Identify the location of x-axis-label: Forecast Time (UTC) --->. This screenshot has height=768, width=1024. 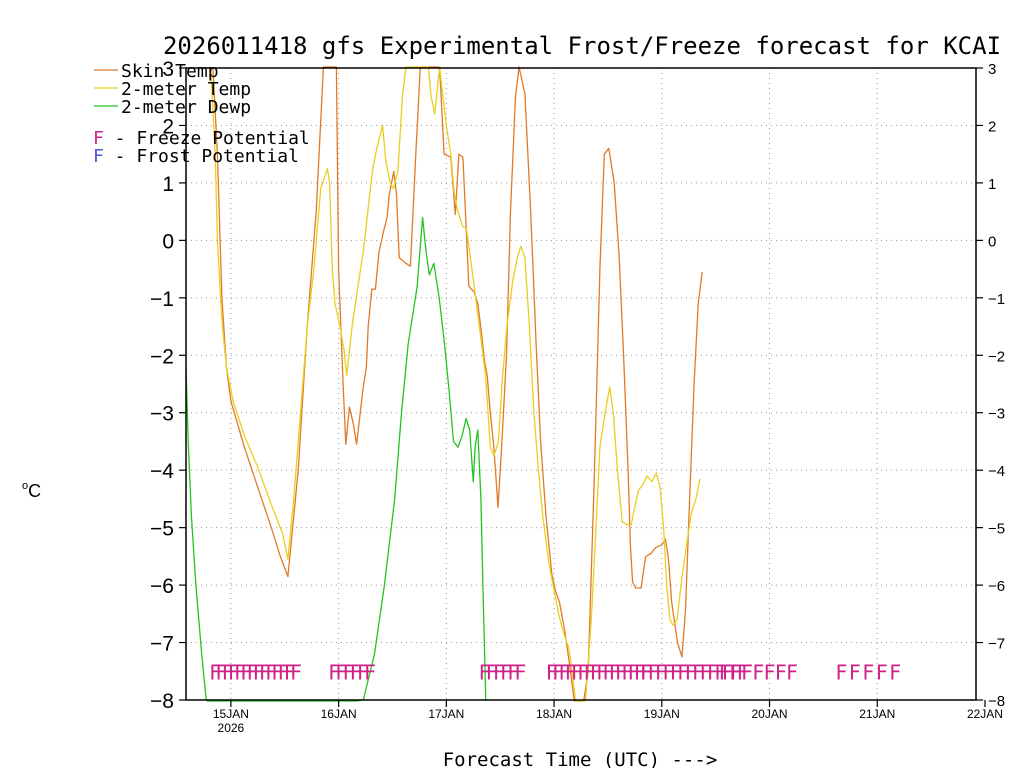
(580, 758).